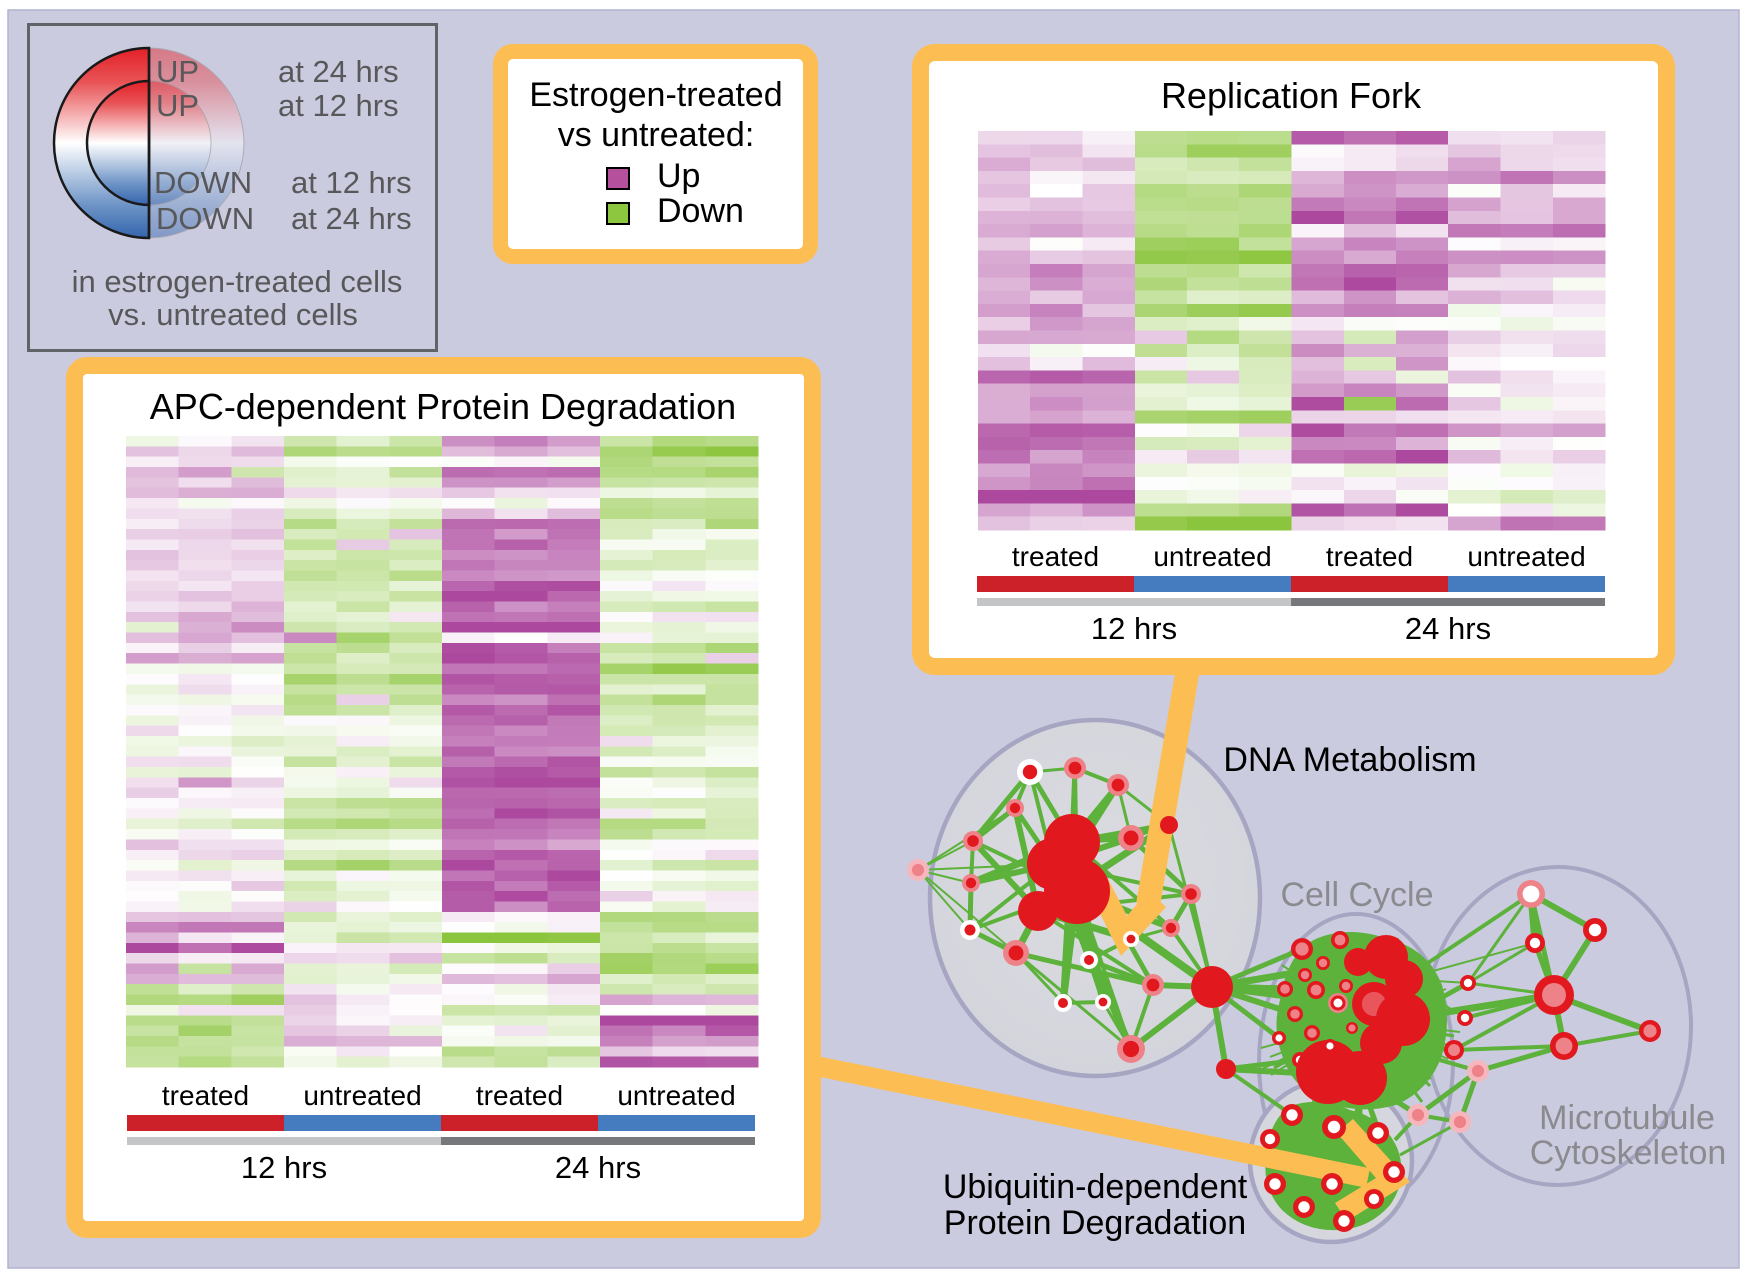 This screenshot has width=1750, height=1279. What do you see at coordinates (1095, 1223) in the screenshot?
I see `svg-text: Protein Degradation` at bounding box center [1095, 1223].